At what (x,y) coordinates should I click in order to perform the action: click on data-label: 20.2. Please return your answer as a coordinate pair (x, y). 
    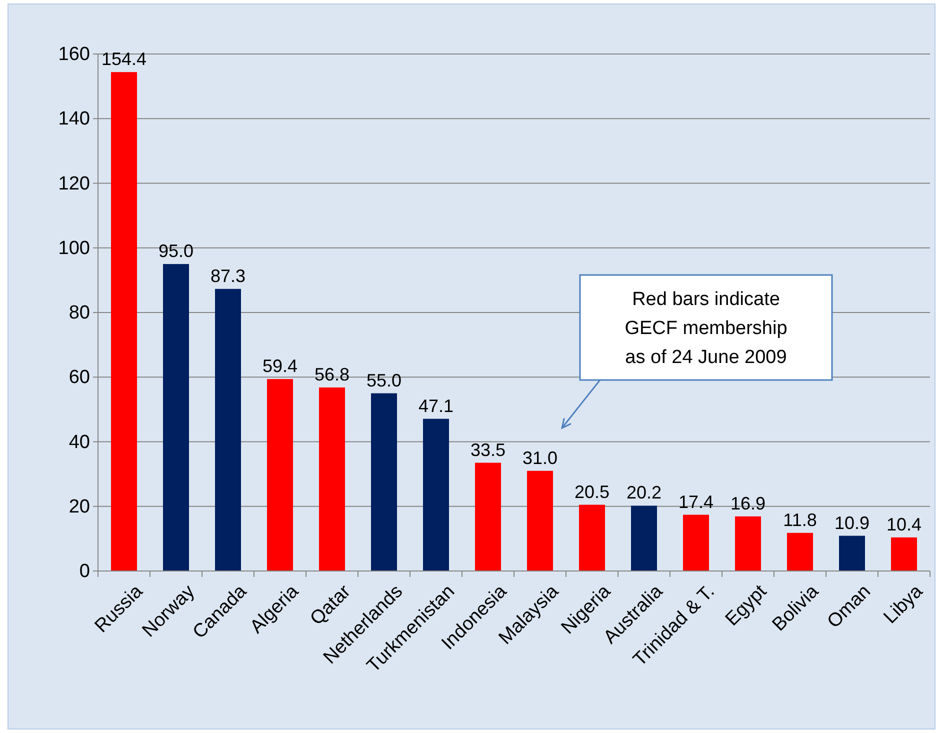
    Looking at the image, I should click on (644, 492).